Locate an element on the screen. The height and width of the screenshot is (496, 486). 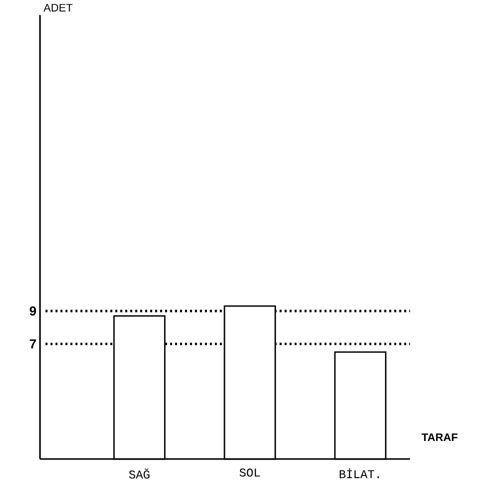
x-tick-label: BİLAT. is located at coordinates (359, 473).